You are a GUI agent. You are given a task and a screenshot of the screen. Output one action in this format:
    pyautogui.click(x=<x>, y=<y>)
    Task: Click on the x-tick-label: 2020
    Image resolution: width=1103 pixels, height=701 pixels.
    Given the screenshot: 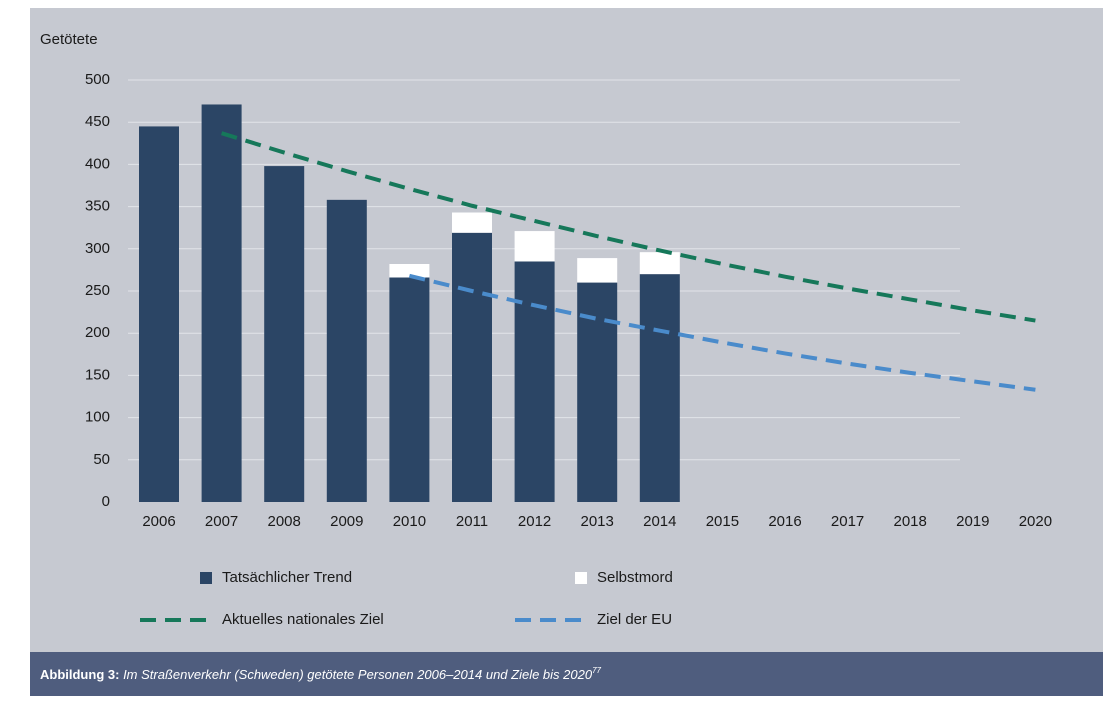 What is the action you would take?
    pyautogui.click(x=1035, y=521)
    